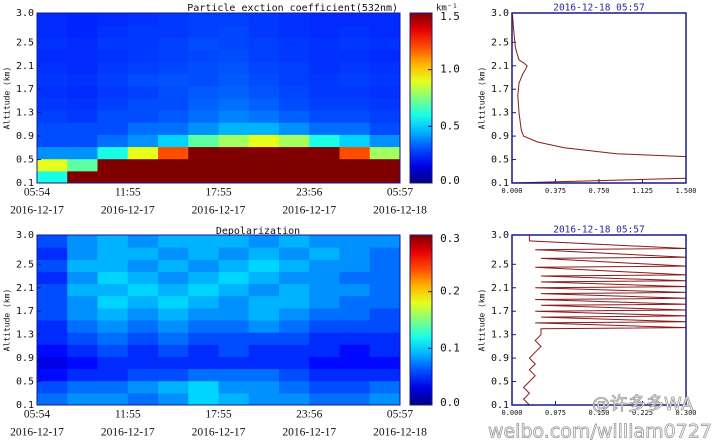  I want to click on chart-title: Depolarization, so click(258, 231).